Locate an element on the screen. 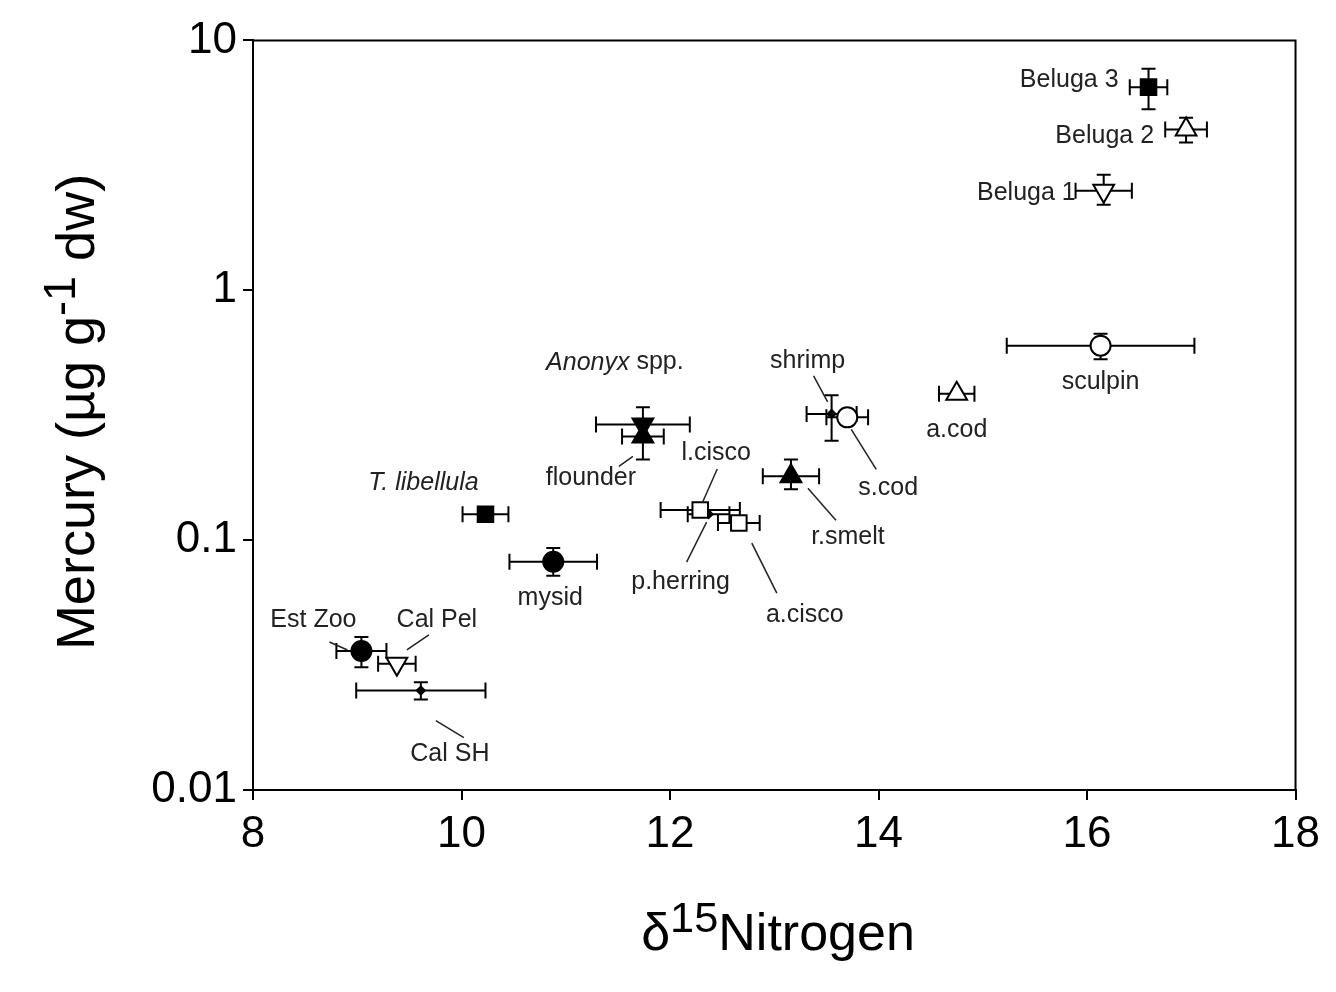  series-label: Cal SH is located at coordinates (450, 752).